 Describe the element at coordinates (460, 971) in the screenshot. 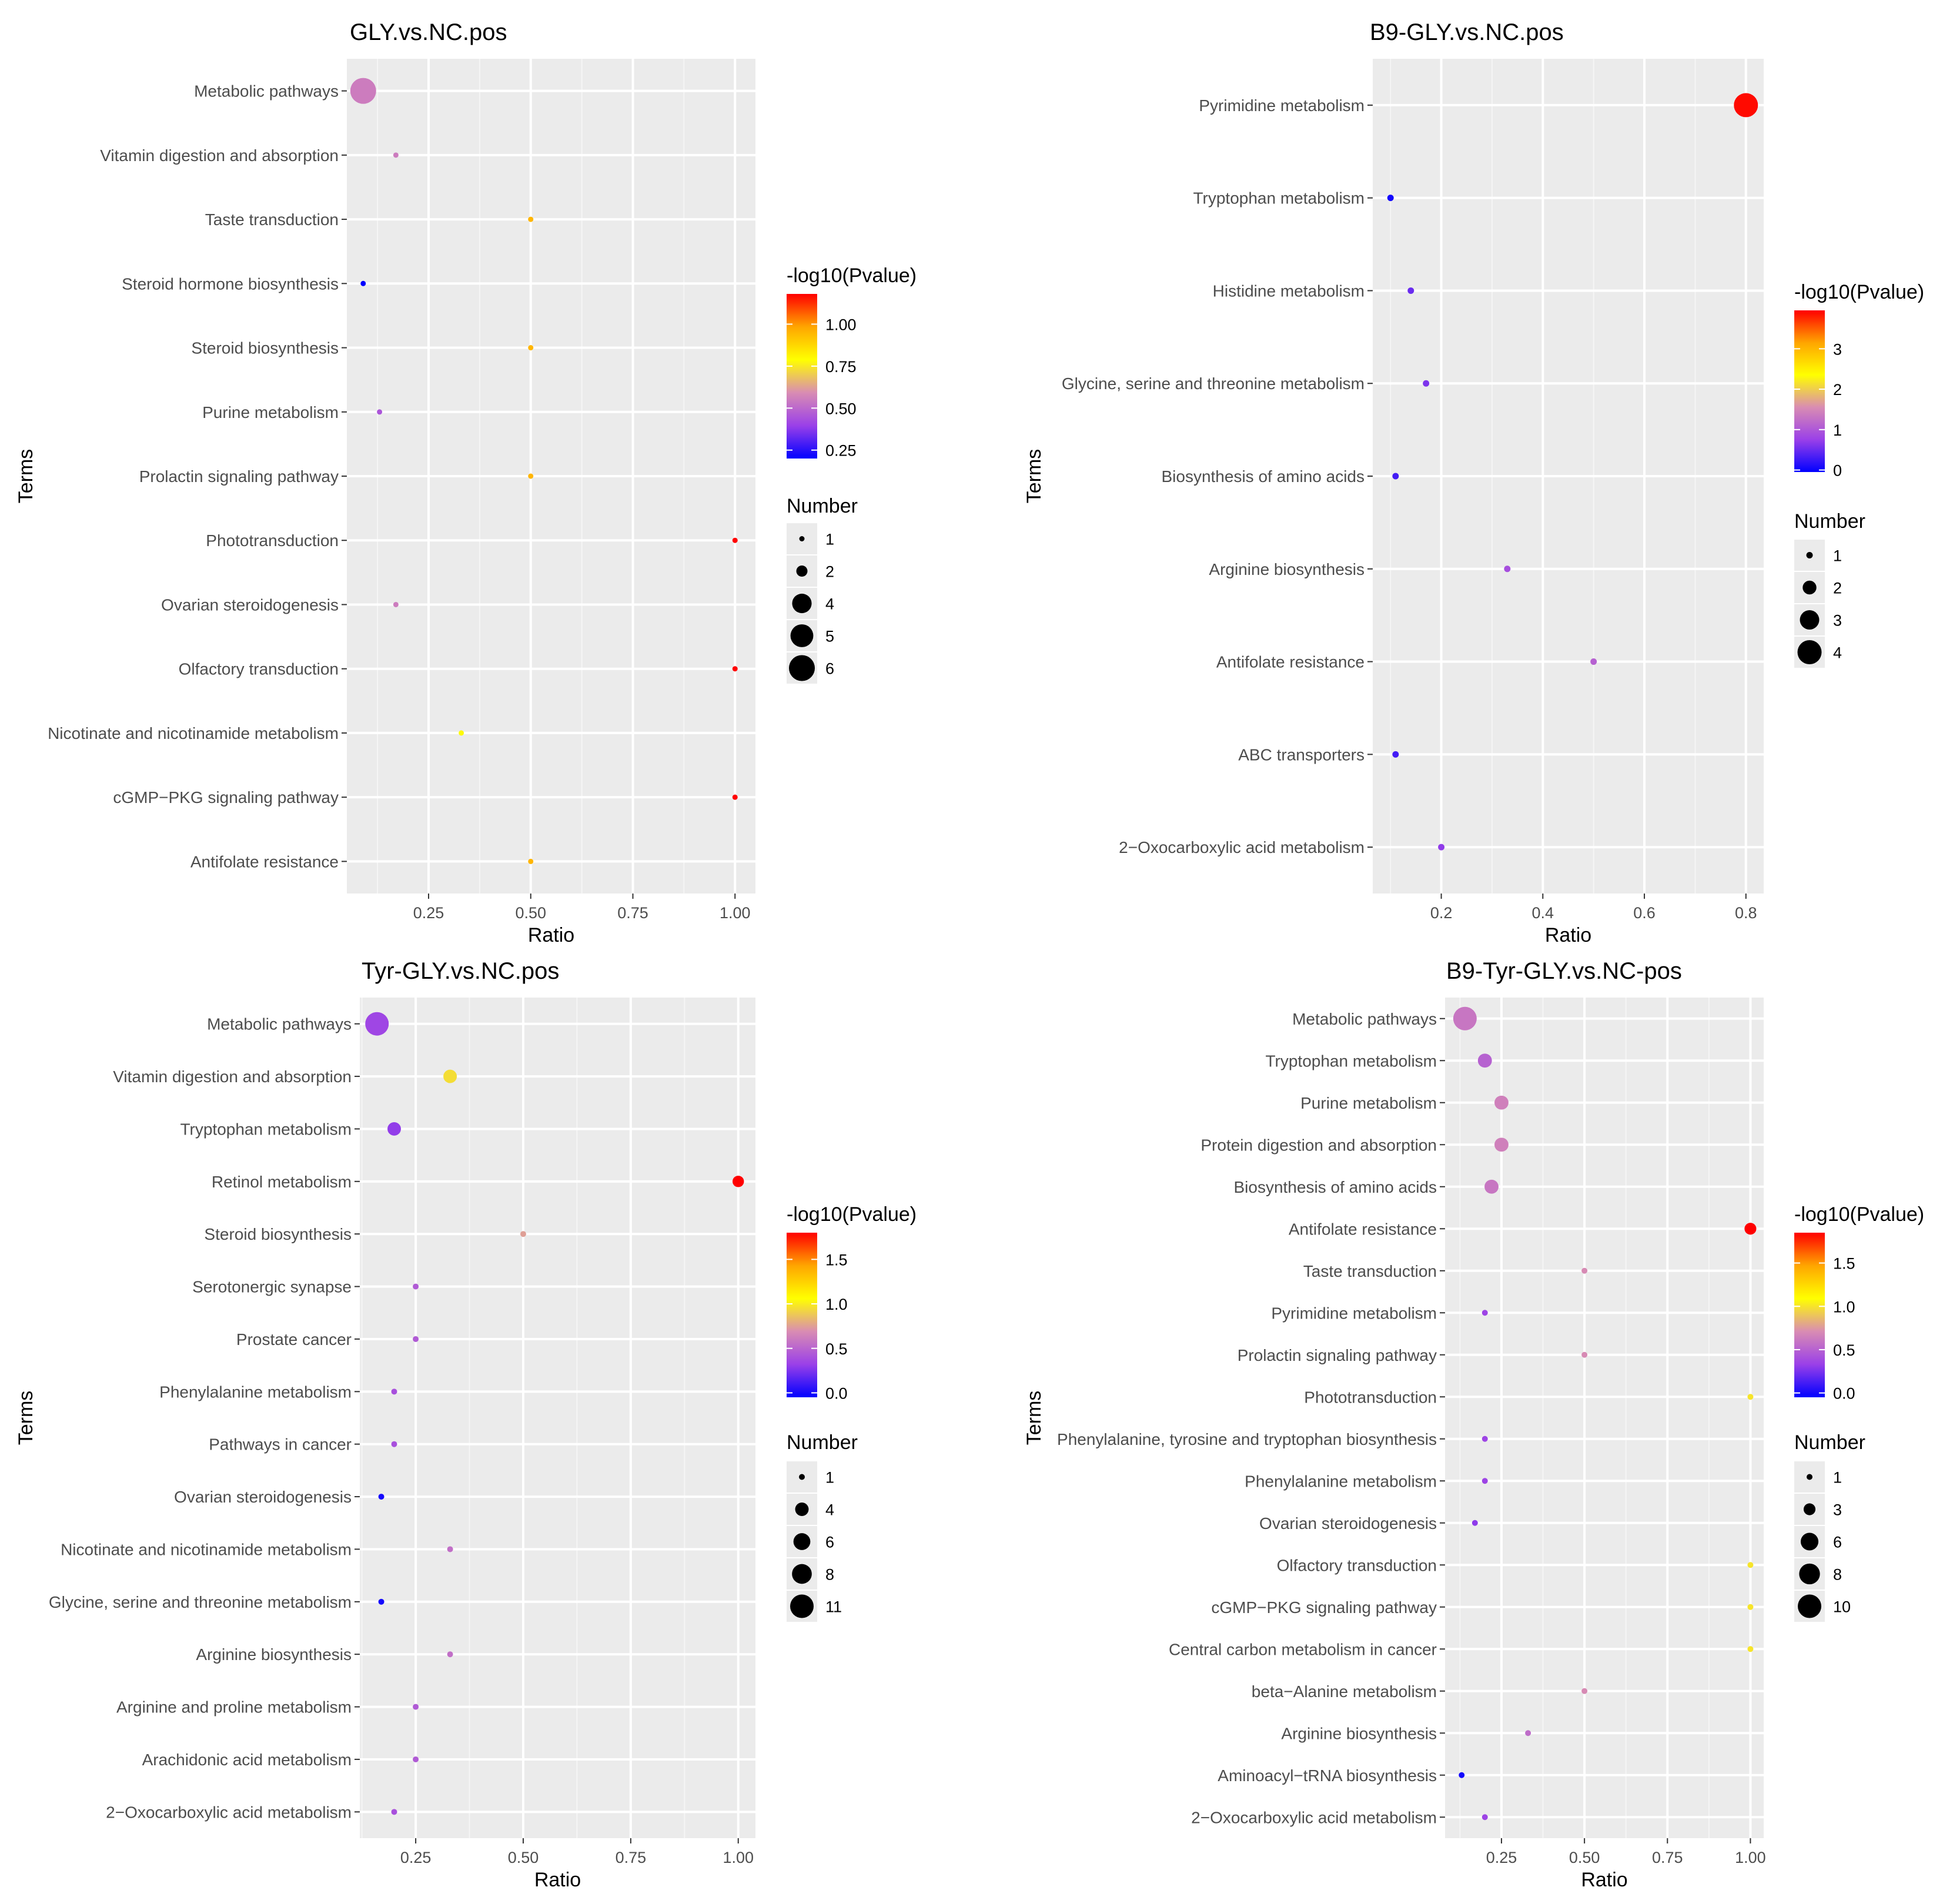

I see `chart-title: Tyr-GLY.vs.NC.pos` at that location.